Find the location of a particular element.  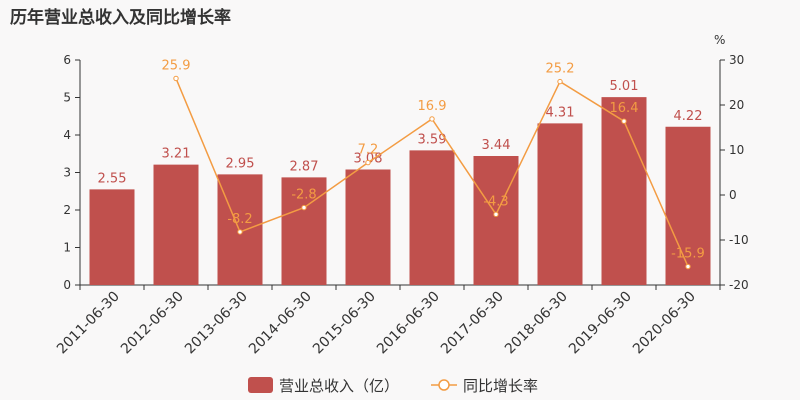

x-tick-label: 2011-06-30 is located at coordinates (88, 323).